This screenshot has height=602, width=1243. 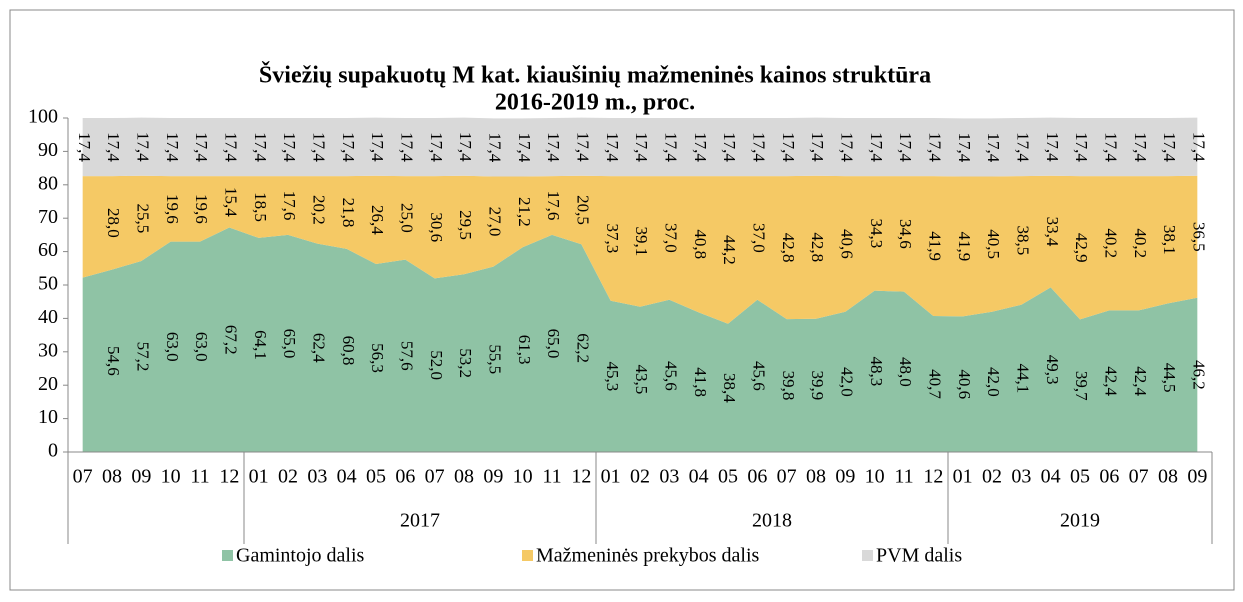 What do you see at coordinates (230, 340) in the screenshot?
I see `data-label: 67,2` at bounding box center [230, 340].